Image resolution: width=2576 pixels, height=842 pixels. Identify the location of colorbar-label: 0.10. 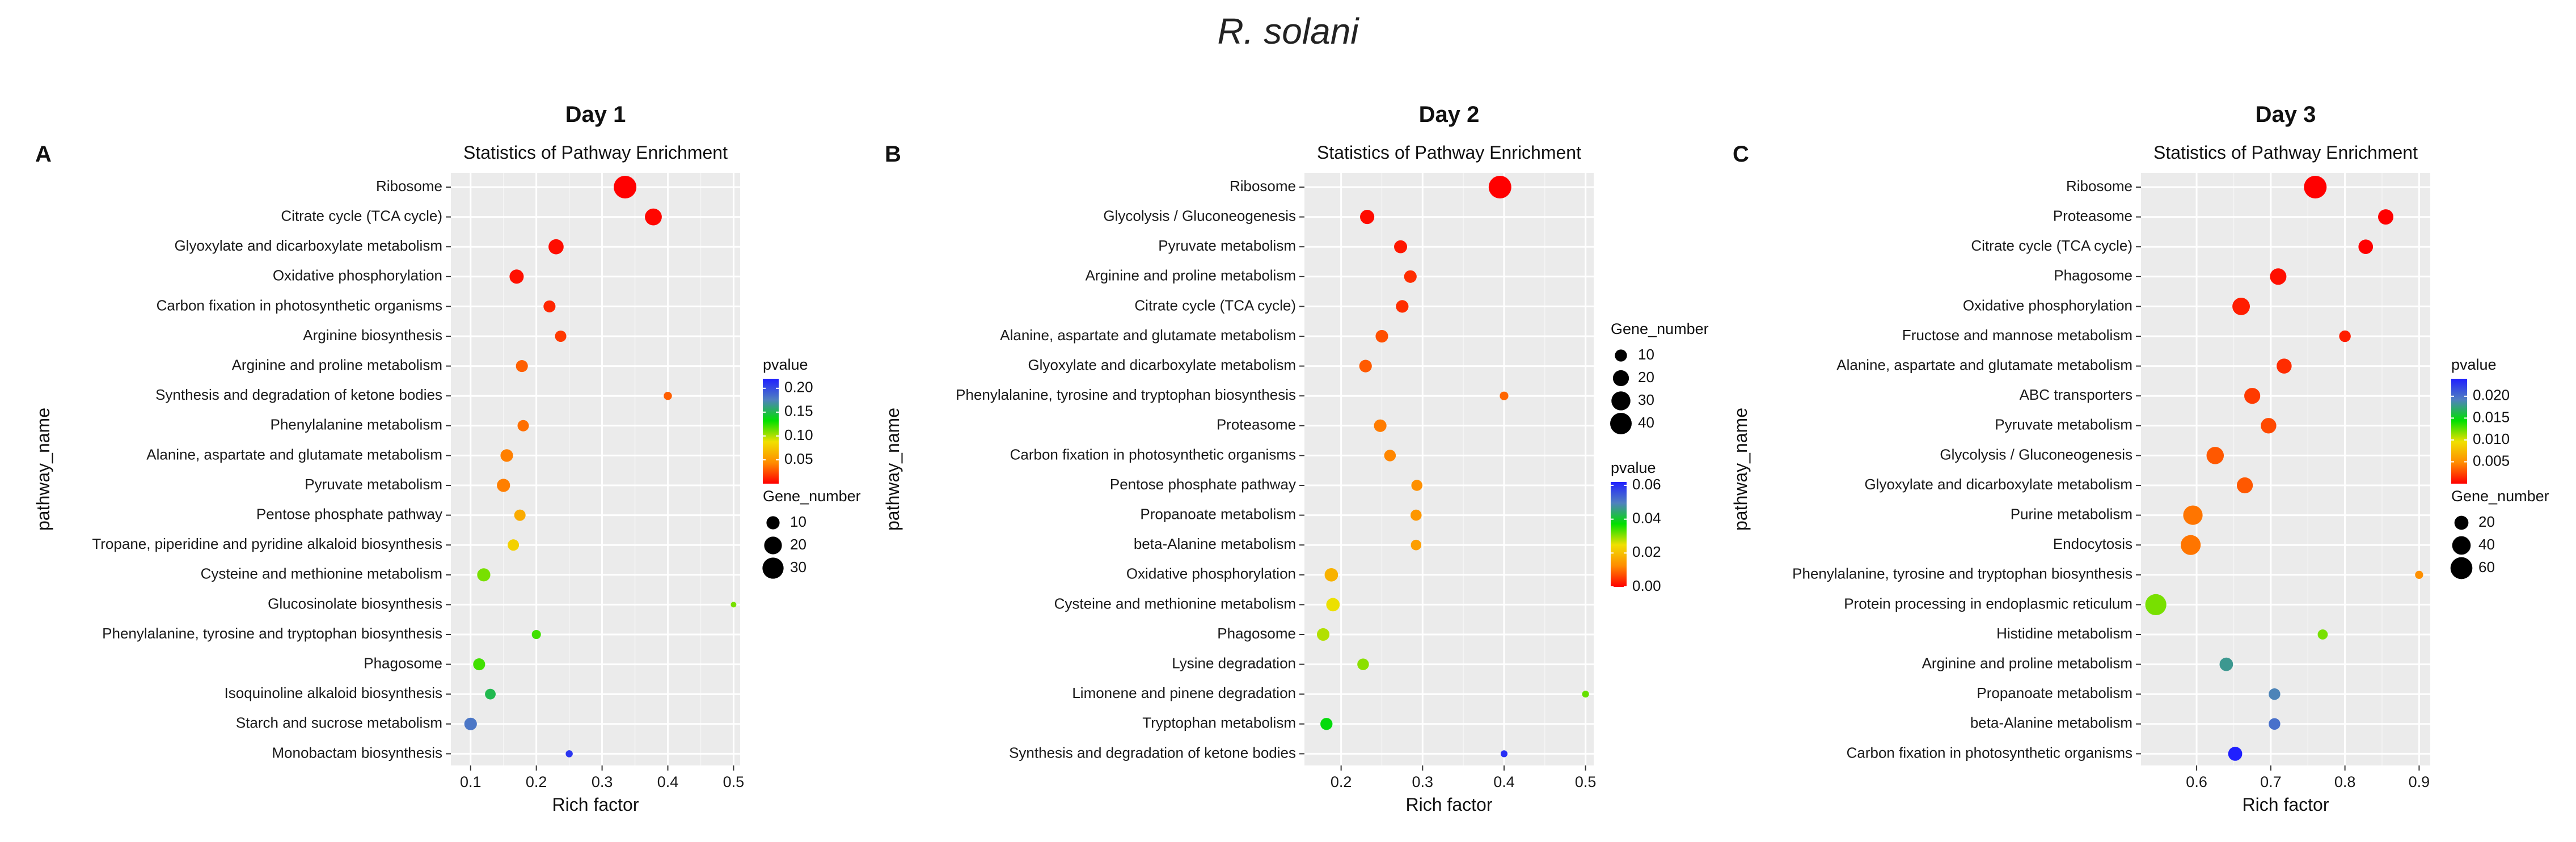
(798, 434).